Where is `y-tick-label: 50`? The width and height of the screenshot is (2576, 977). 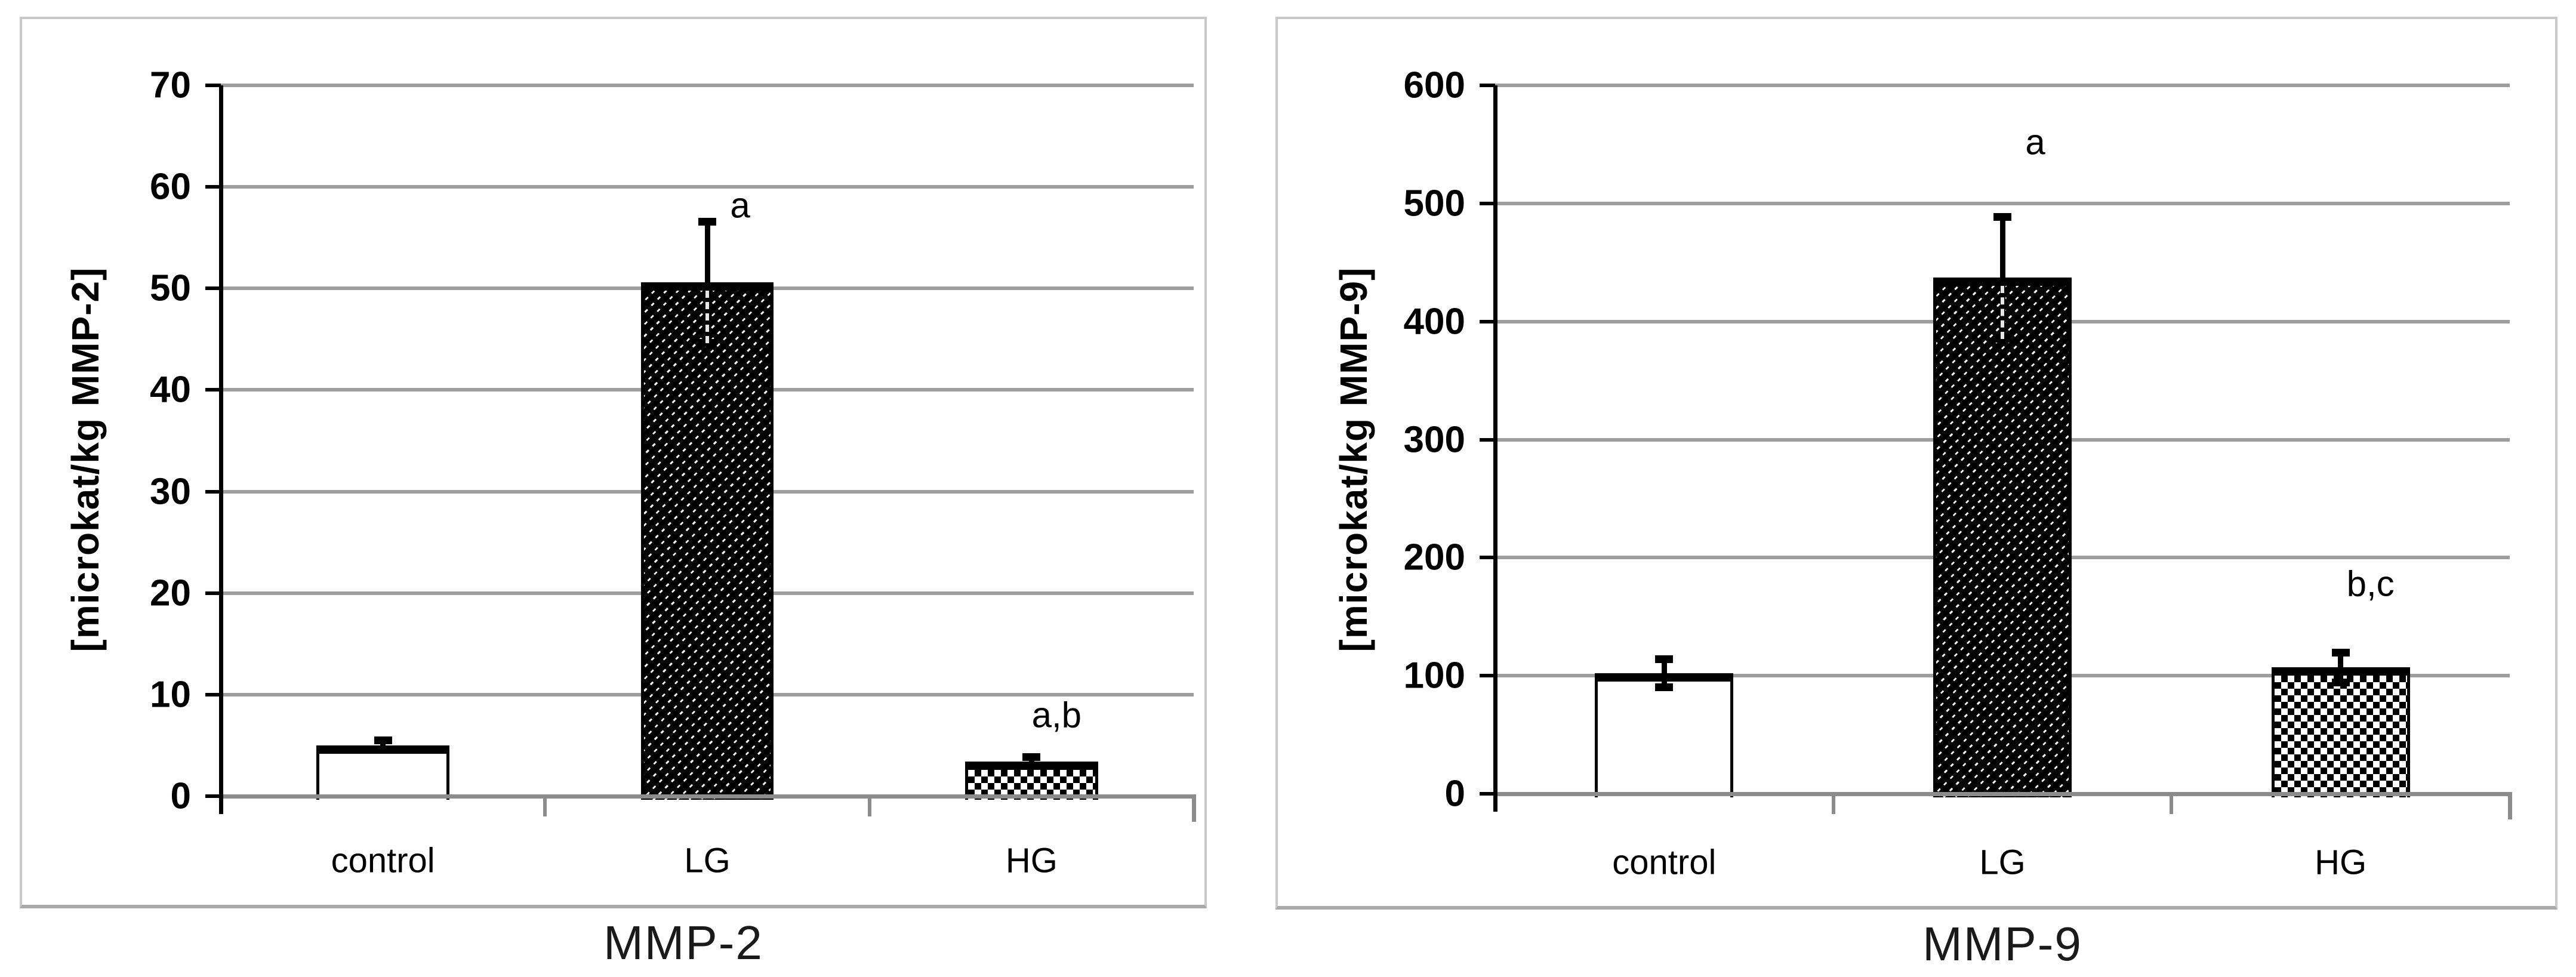 y-tick-label: 50 is located at coordinates (170, 288).